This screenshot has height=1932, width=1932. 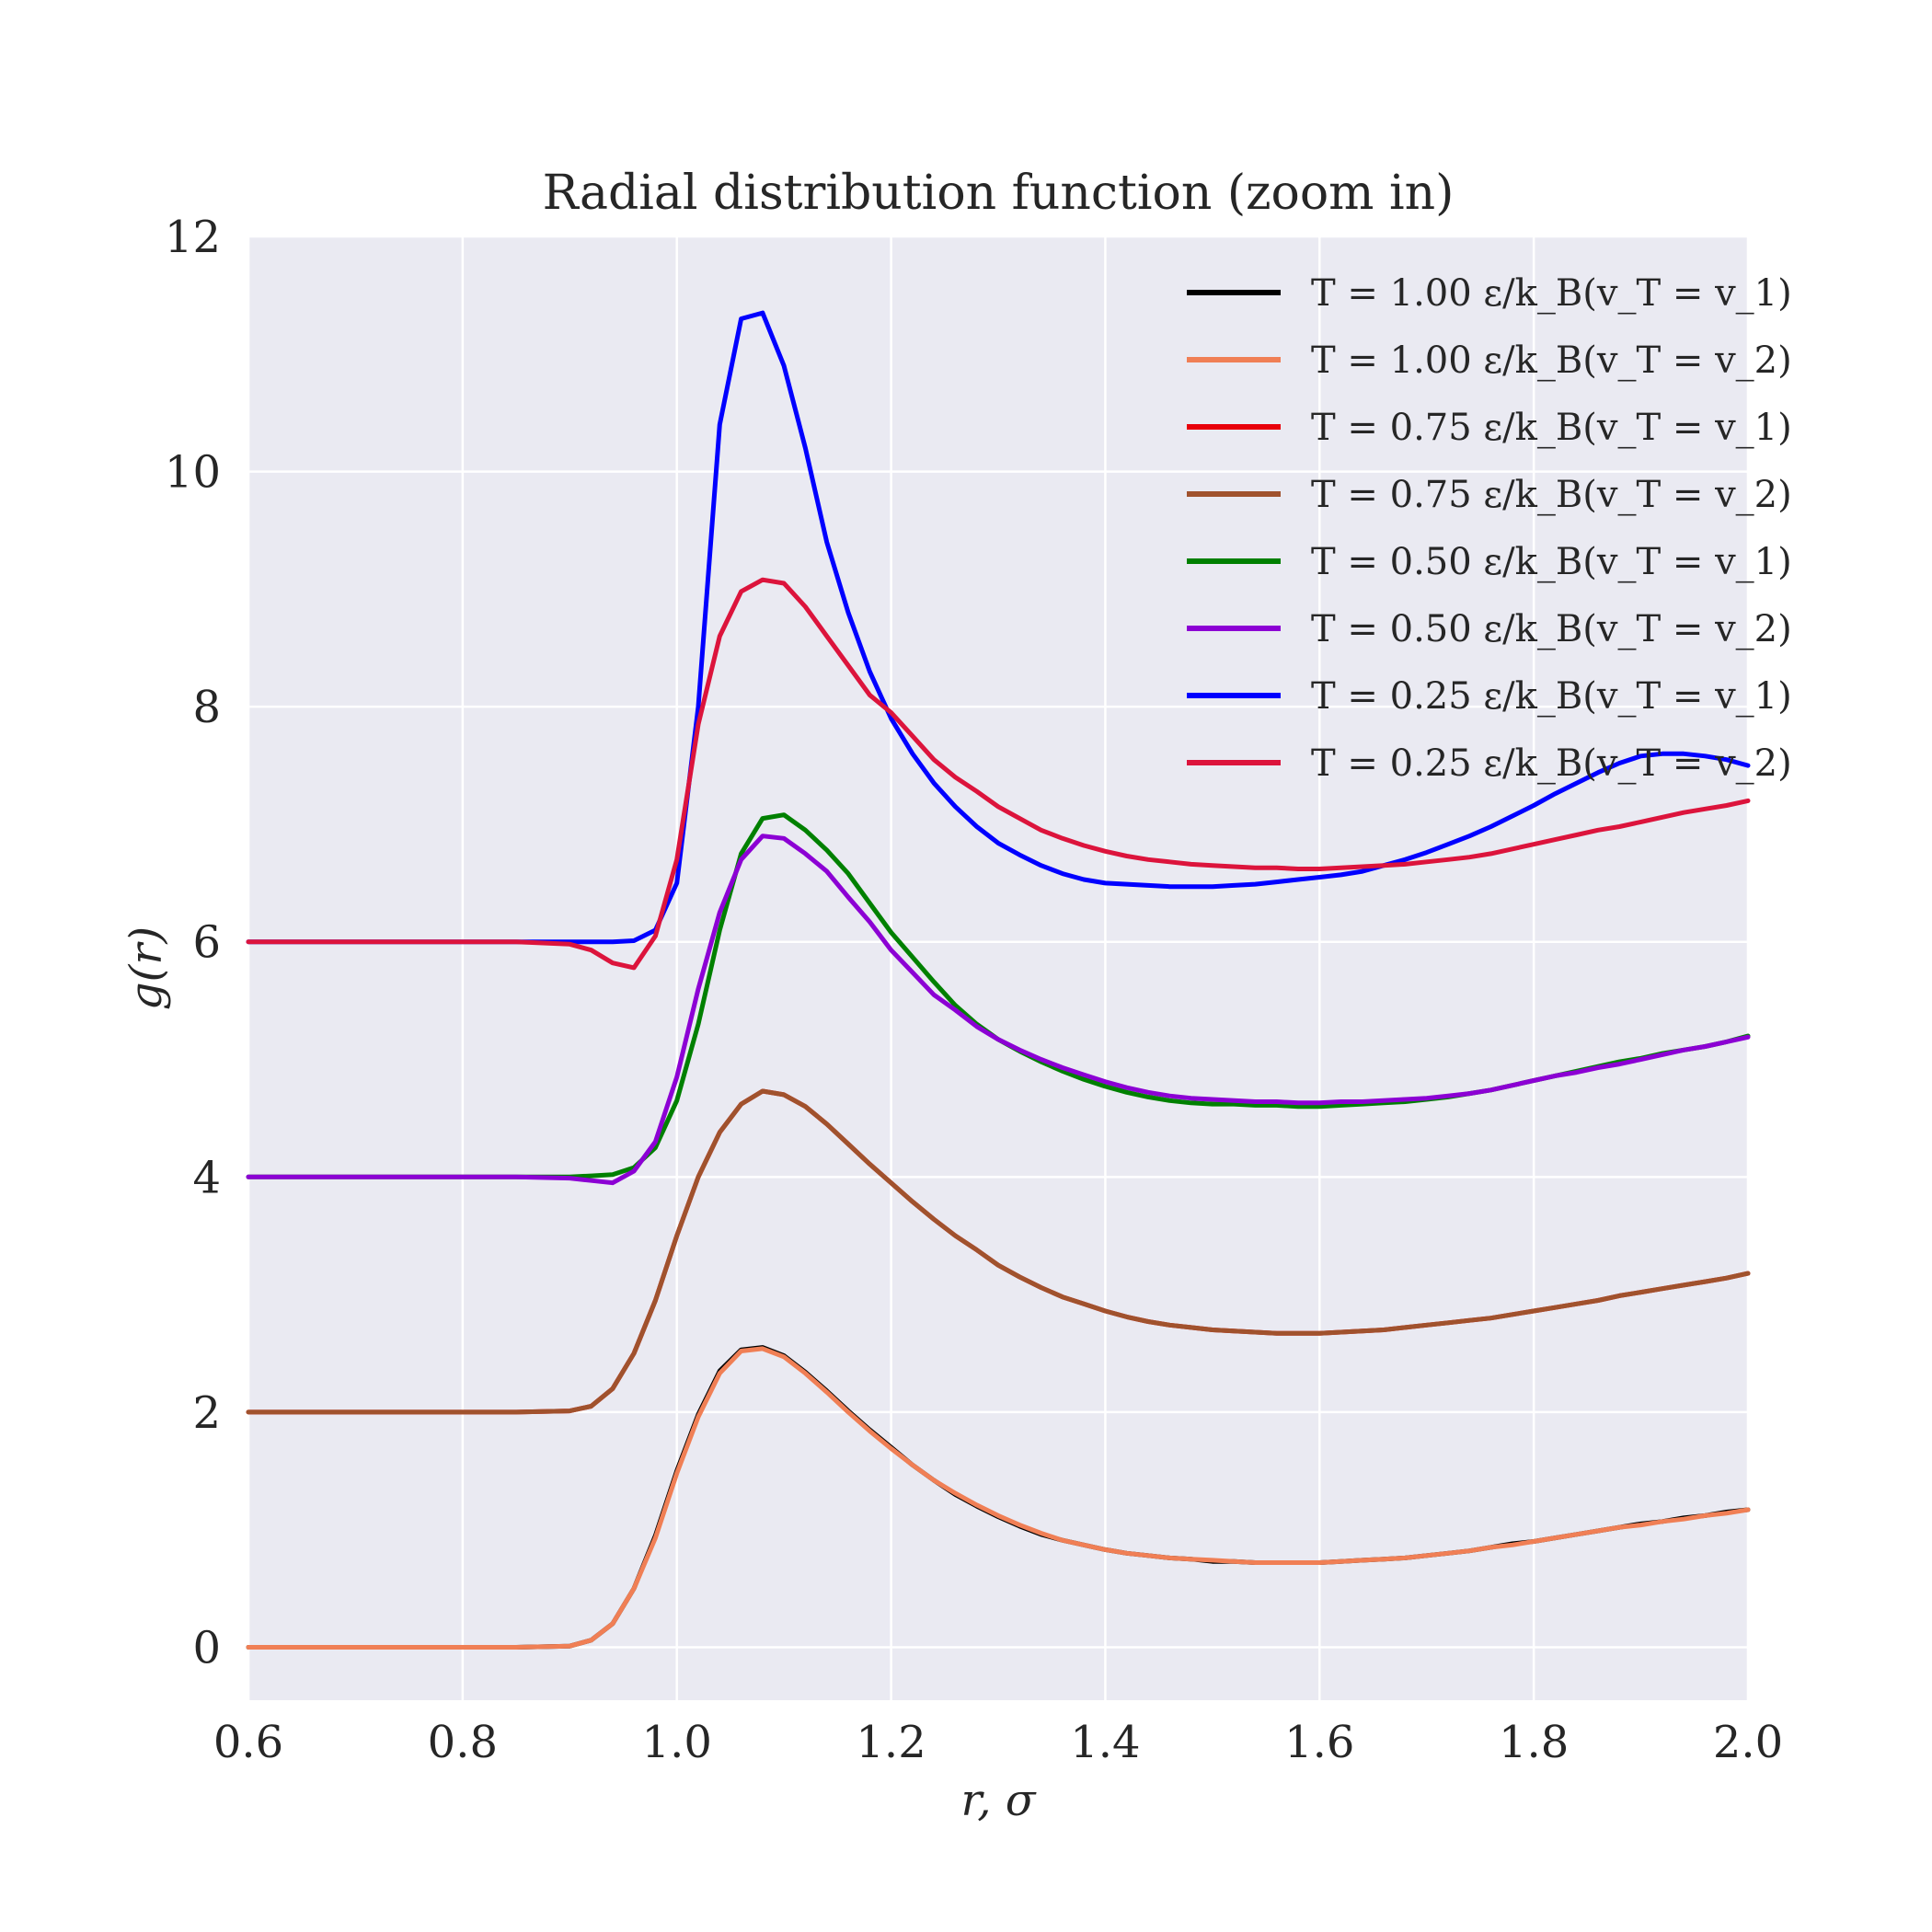 What do you see at coordinates (1105, 1742) in the screenshot?
I see `x-tick-label: 1.4` at bounding box center [1105, 1742].